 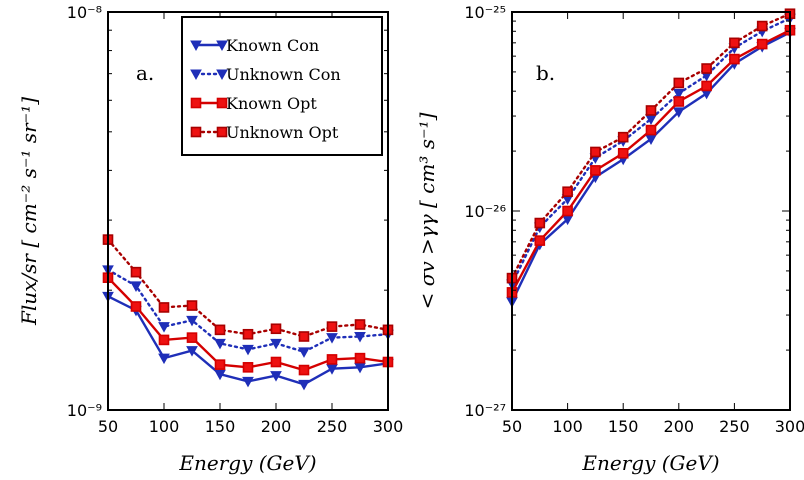 What do you see at coordinates (650, 463) in the screenshot?
I see `panel-b-x-axis-label: Energy (GeV)` at bounding box center [650, 463].